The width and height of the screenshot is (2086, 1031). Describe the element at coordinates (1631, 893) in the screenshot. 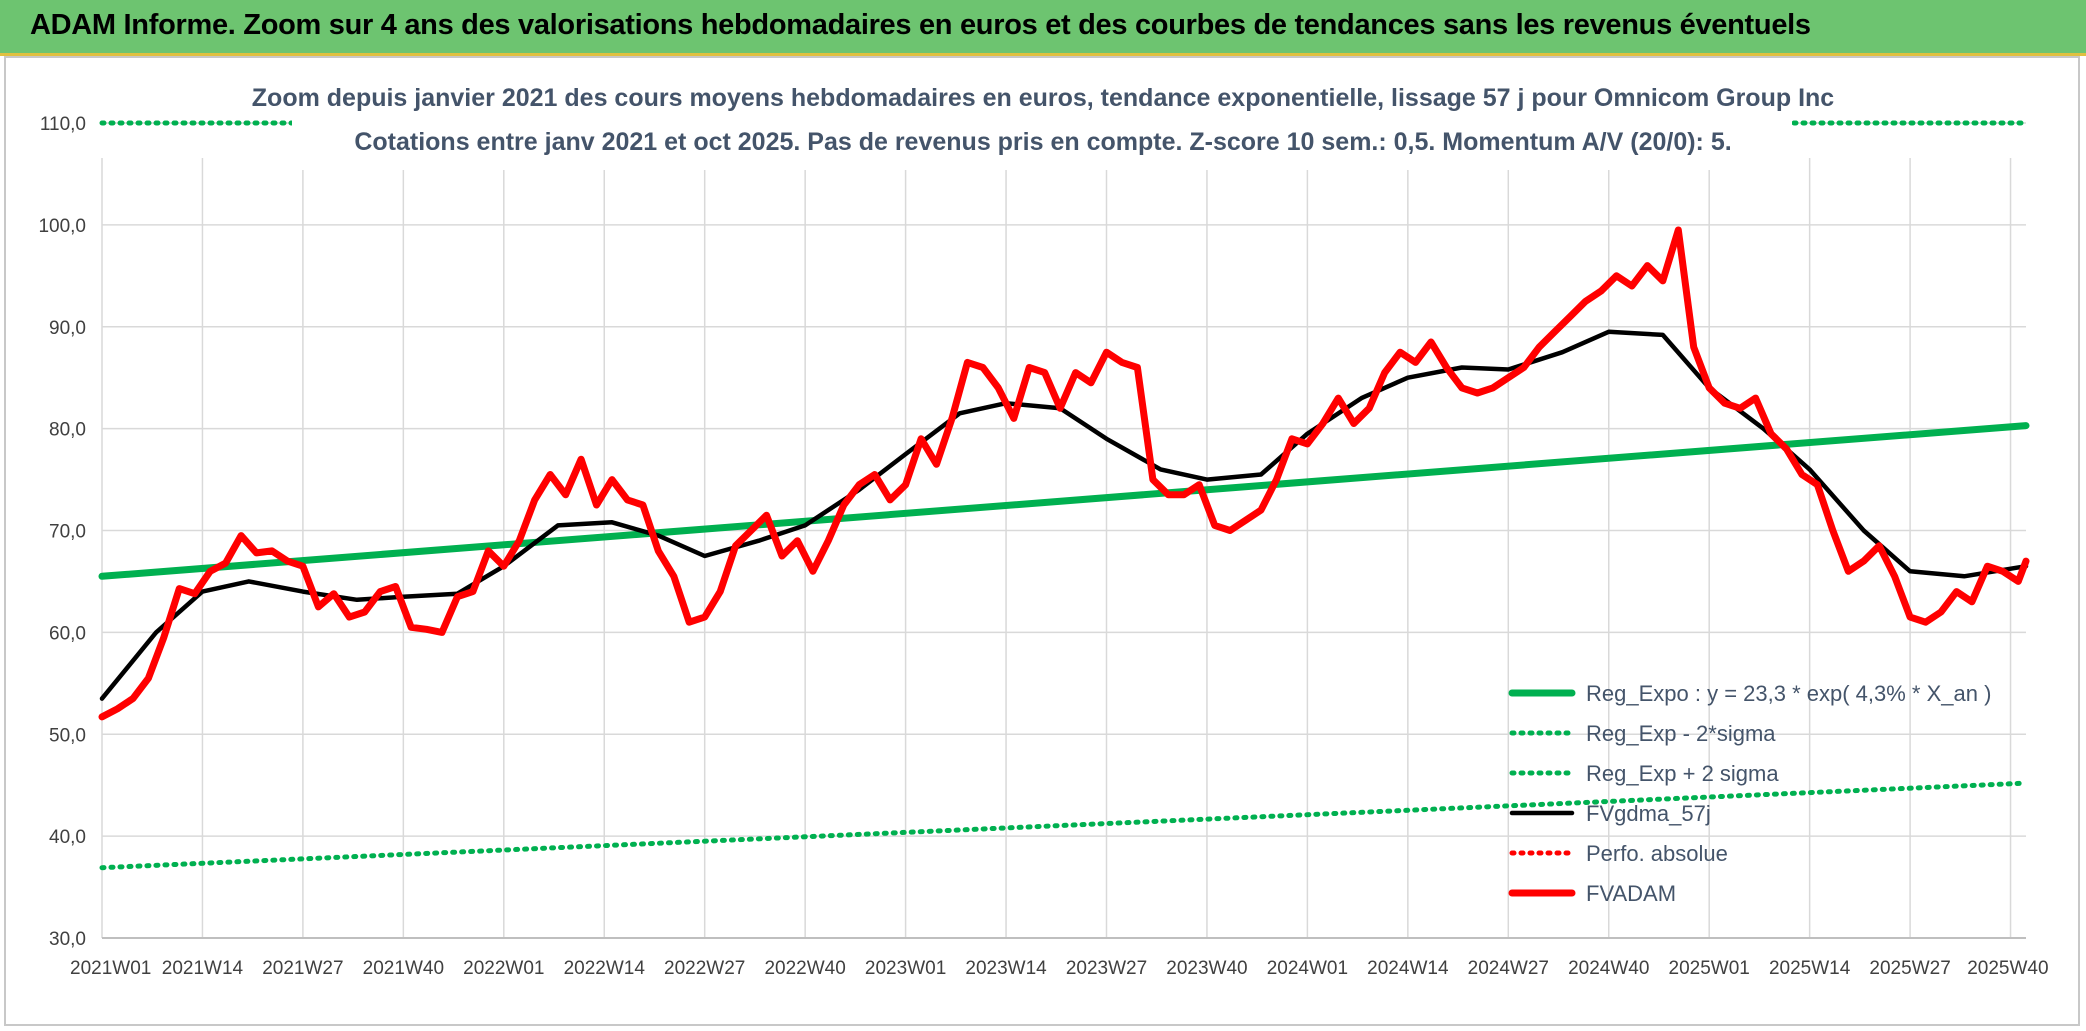

I see `legend-label-fvadam: FVADAM` at that location.